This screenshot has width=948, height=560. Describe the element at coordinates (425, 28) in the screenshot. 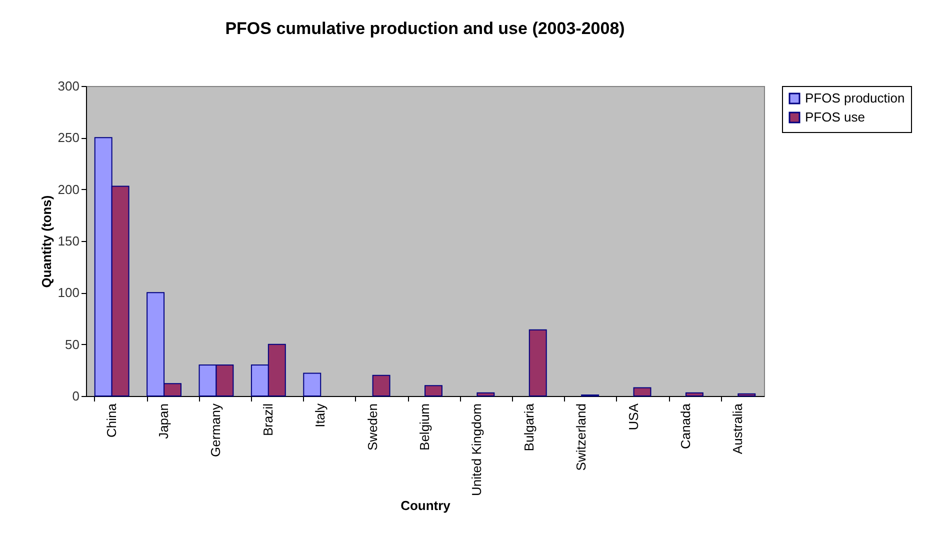

I see `chart-title: PFOS cumulative production and use (2003-2008)` at that location.